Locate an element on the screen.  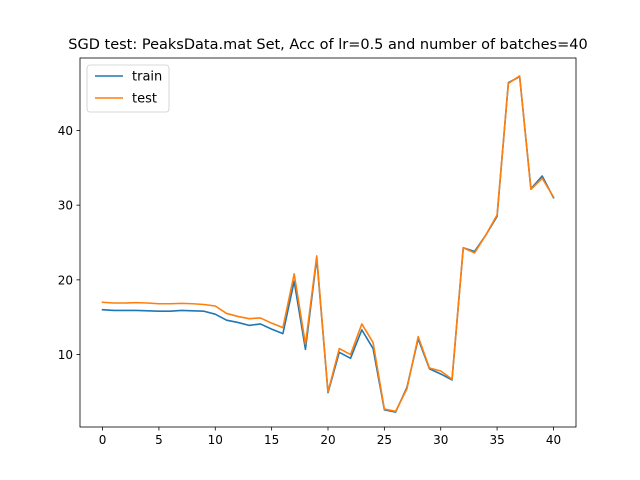
x-tick-label: 10 is located at coordinates (215, 440).